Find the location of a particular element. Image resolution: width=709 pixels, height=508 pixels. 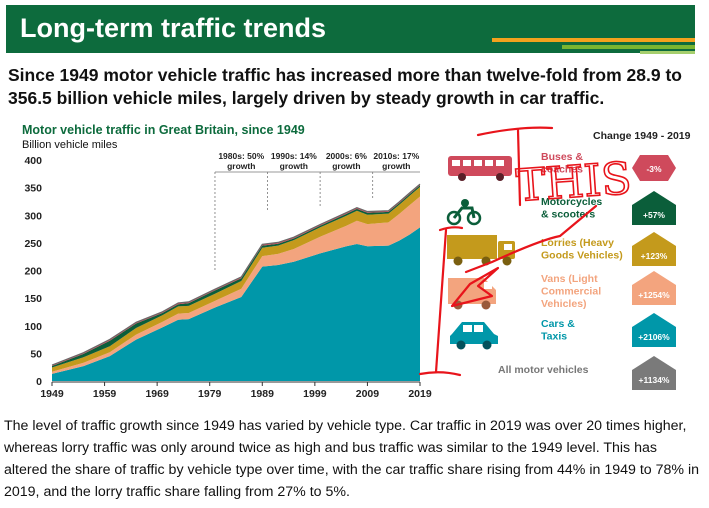

legend-label: Vans (Light Commercial Vehicles) is located at coordinates (571, 291).